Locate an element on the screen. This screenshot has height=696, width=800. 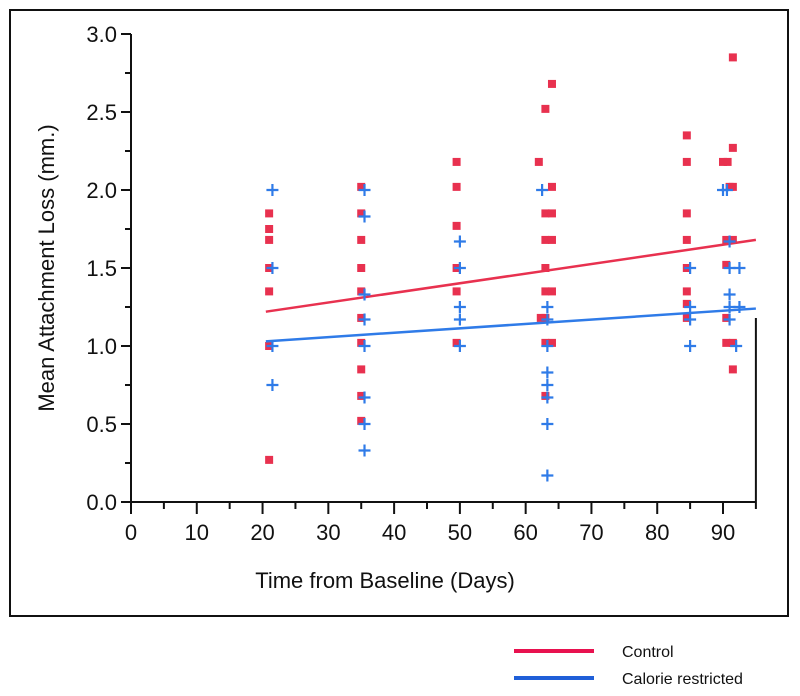
x-axis-label: Time from Baseline (Days) is located at coordinates (385, 580).